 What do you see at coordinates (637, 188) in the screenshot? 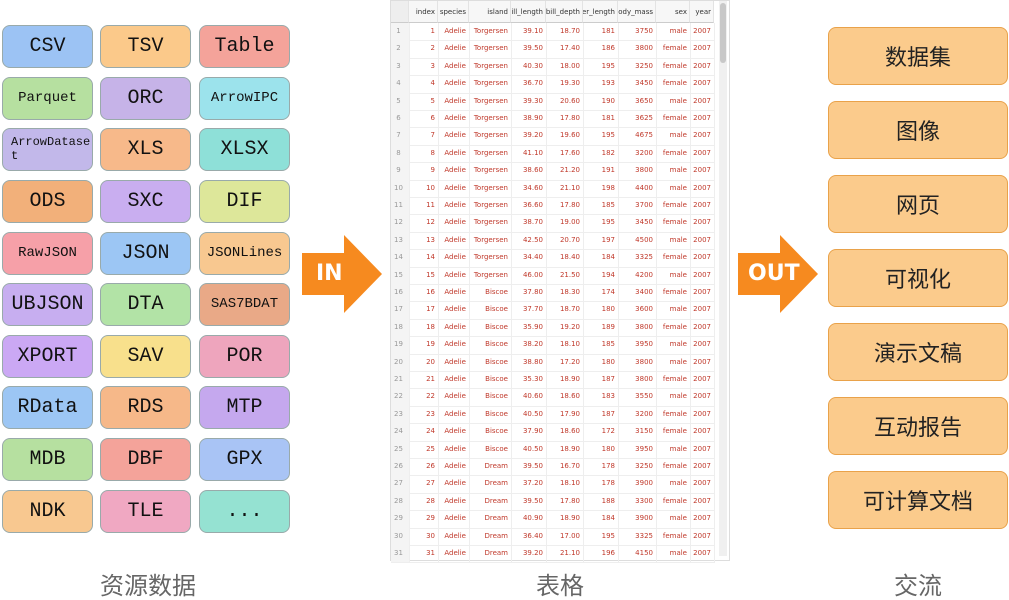
I see `table-cell: 4400` at bounding box center [637, 188].